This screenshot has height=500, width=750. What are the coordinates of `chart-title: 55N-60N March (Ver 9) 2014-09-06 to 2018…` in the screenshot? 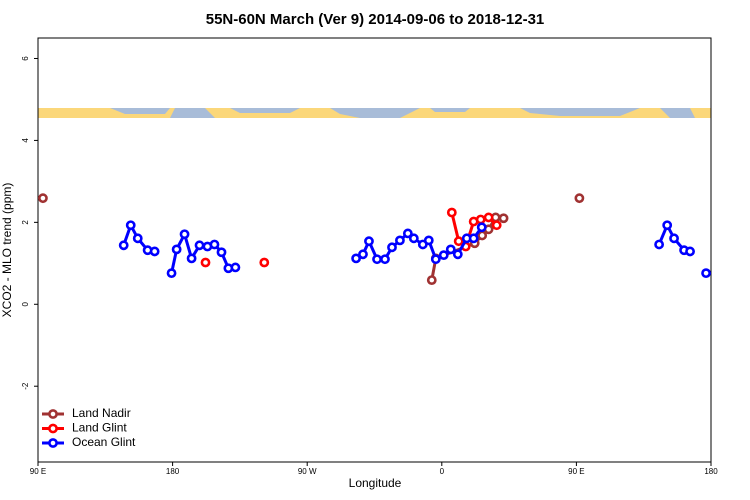 It's located at (375, 19).